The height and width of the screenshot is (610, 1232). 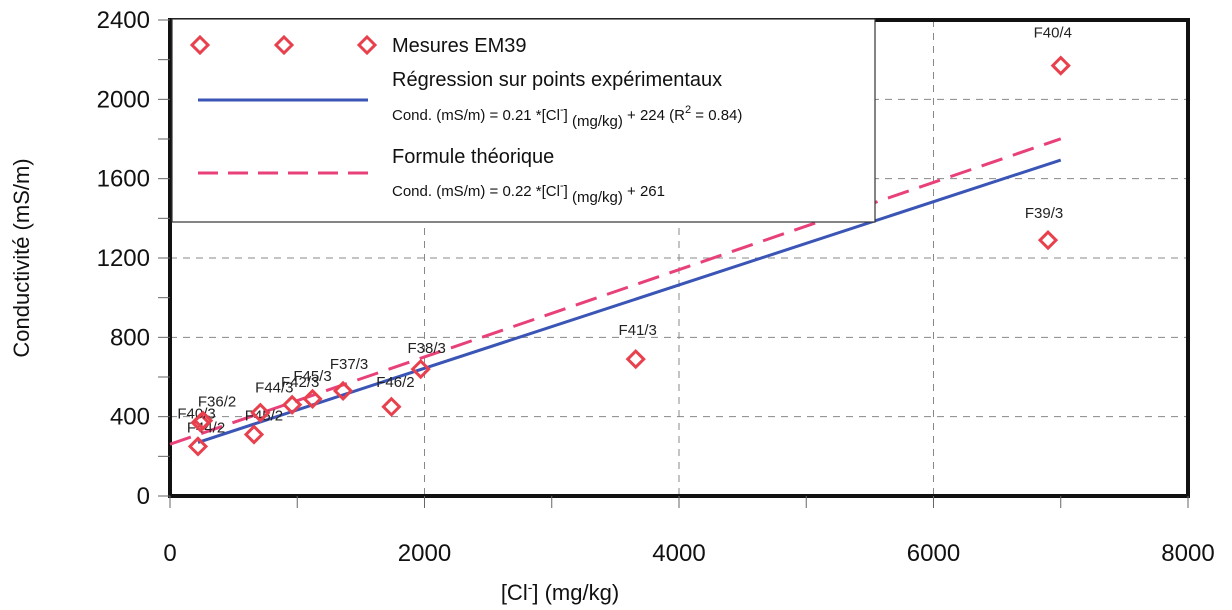 What do you see at coordinates (933, 553) in the screenshot?
I see `x-tick-label: 6000` at bounding box center [933, 553].